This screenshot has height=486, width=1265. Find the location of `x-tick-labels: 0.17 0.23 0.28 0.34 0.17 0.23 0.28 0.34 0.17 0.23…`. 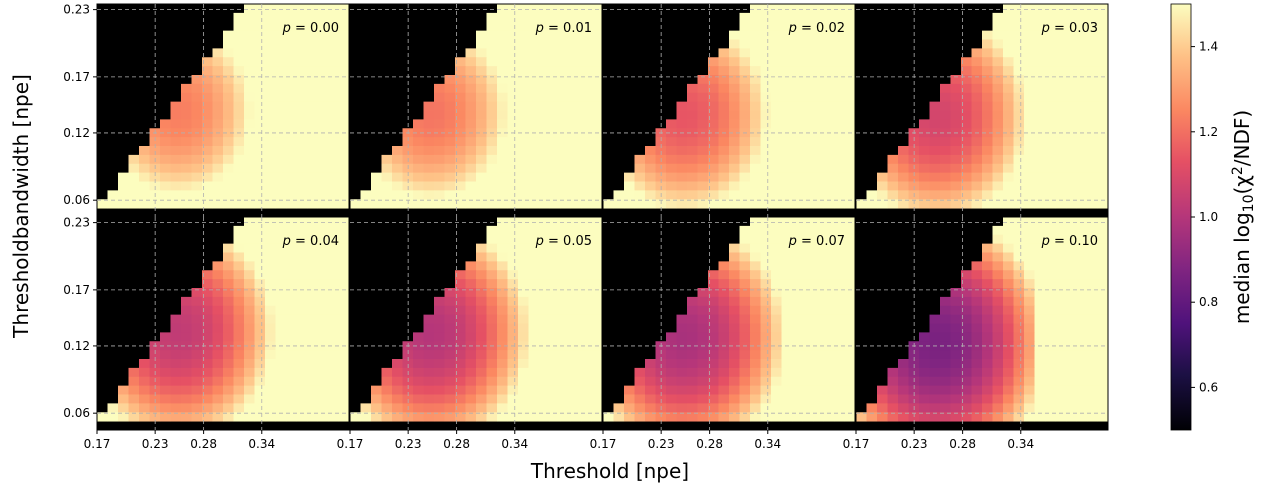

x-tick-labels: 0.17 0.23 0.28 0.34 0.17 0.23 0.28 0.34 0.17 0.23… is located at coordinates (559, 440).